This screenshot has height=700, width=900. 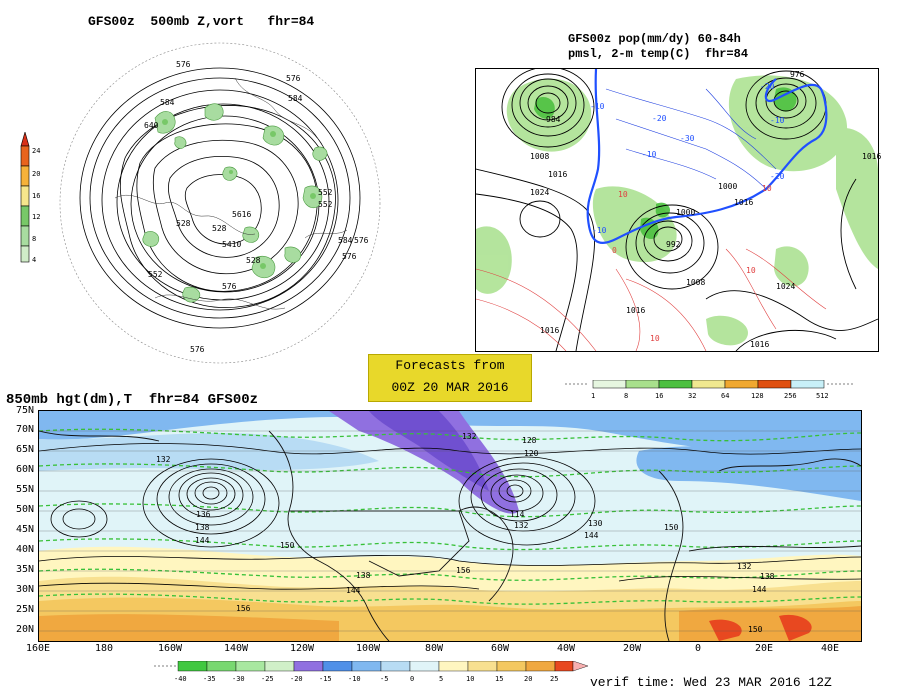 What do you see at coordinates (36, 151) in the screenshot?
I see `colorbar-tick: 24` at bounding box center [36, 151].